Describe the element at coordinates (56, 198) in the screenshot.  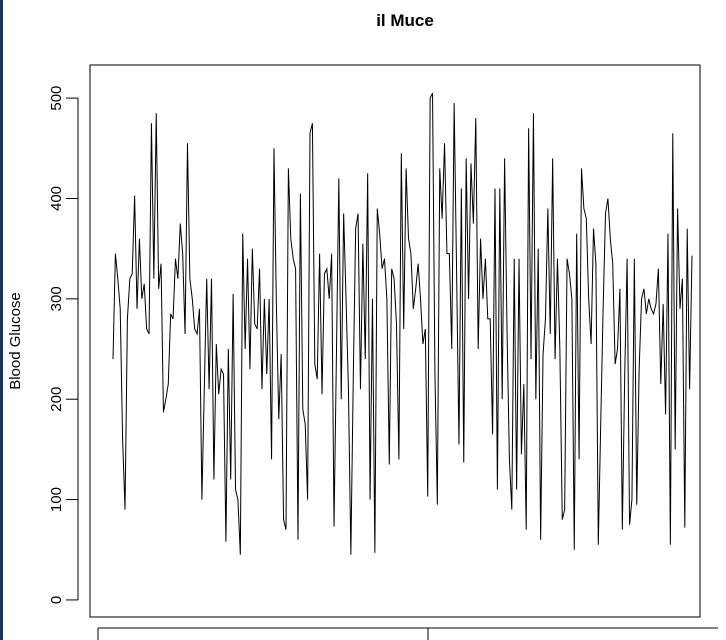
I see `y-tick-label: 400` at that location.